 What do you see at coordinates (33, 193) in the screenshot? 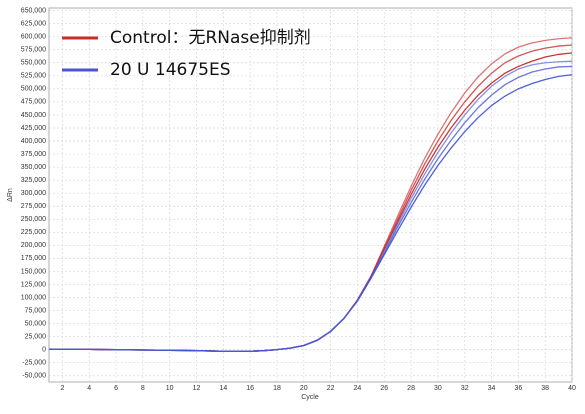
I see `y-tick-label: 300,000` at bounding box center [33, 193].